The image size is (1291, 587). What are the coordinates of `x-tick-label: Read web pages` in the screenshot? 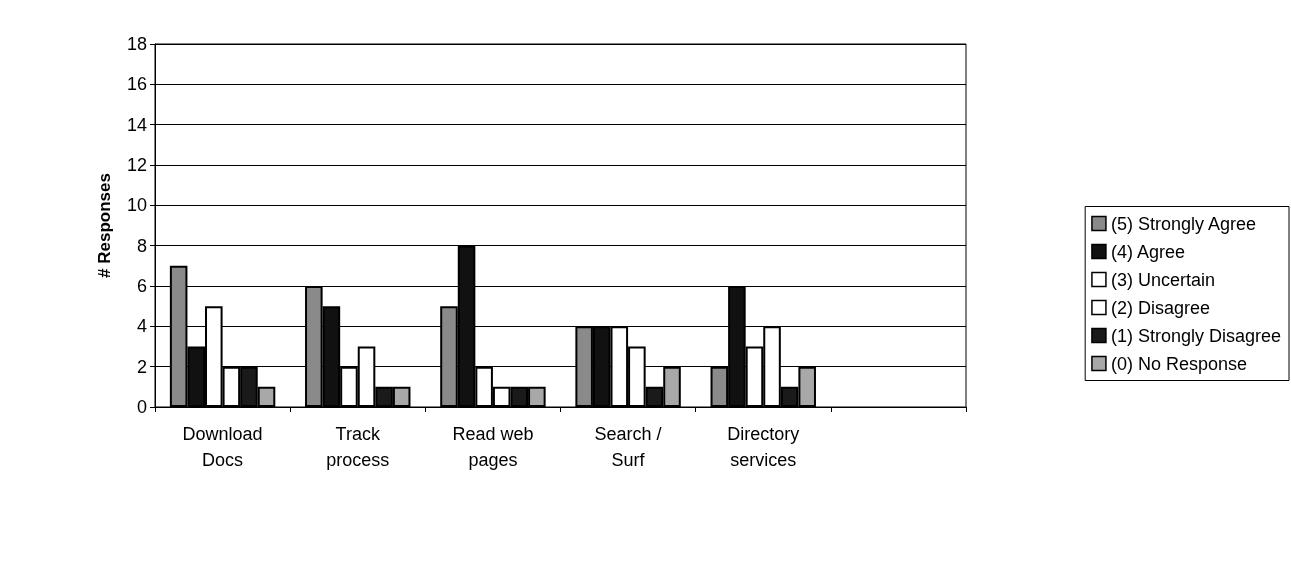 It's located at (493, 447).